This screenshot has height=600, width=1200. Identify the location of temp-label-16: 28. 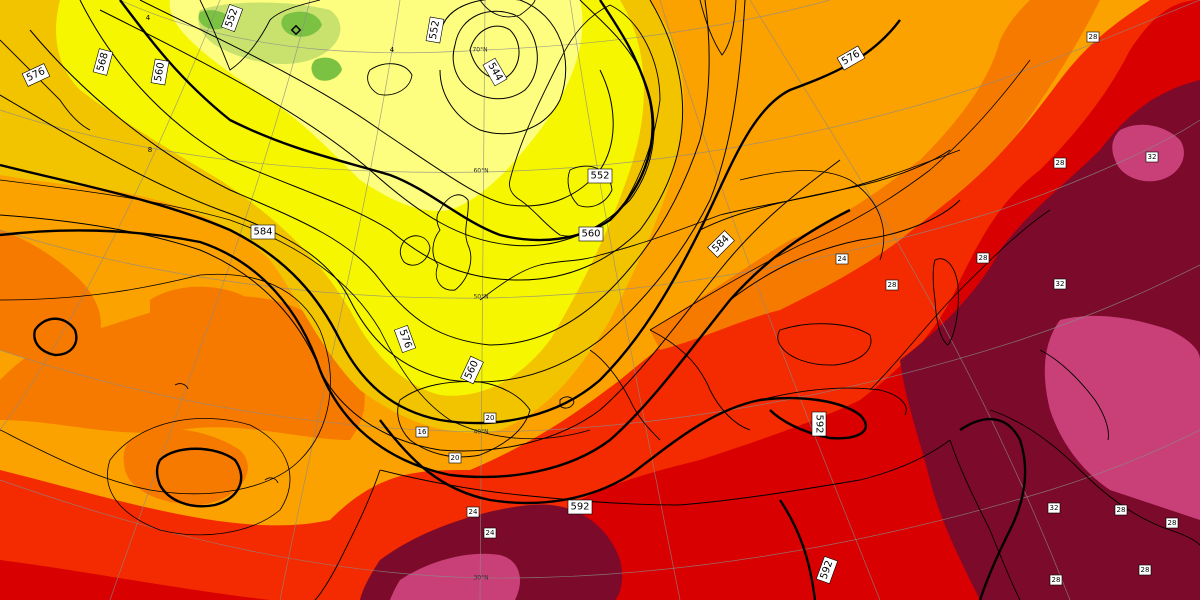
(1172, 523).